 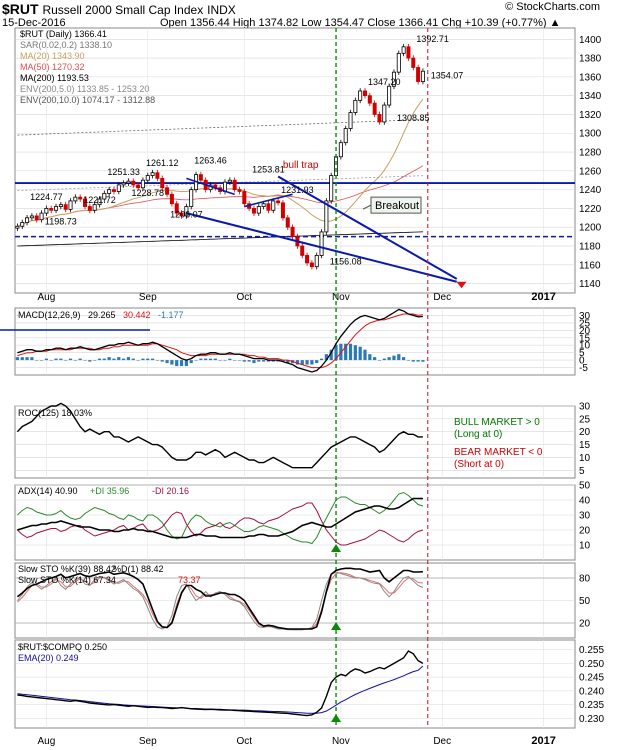 What do you see at coordinates (590, 77) in the screenshot?
I see `price-y-tick-label: 1360` at bounding box center [590, 77].